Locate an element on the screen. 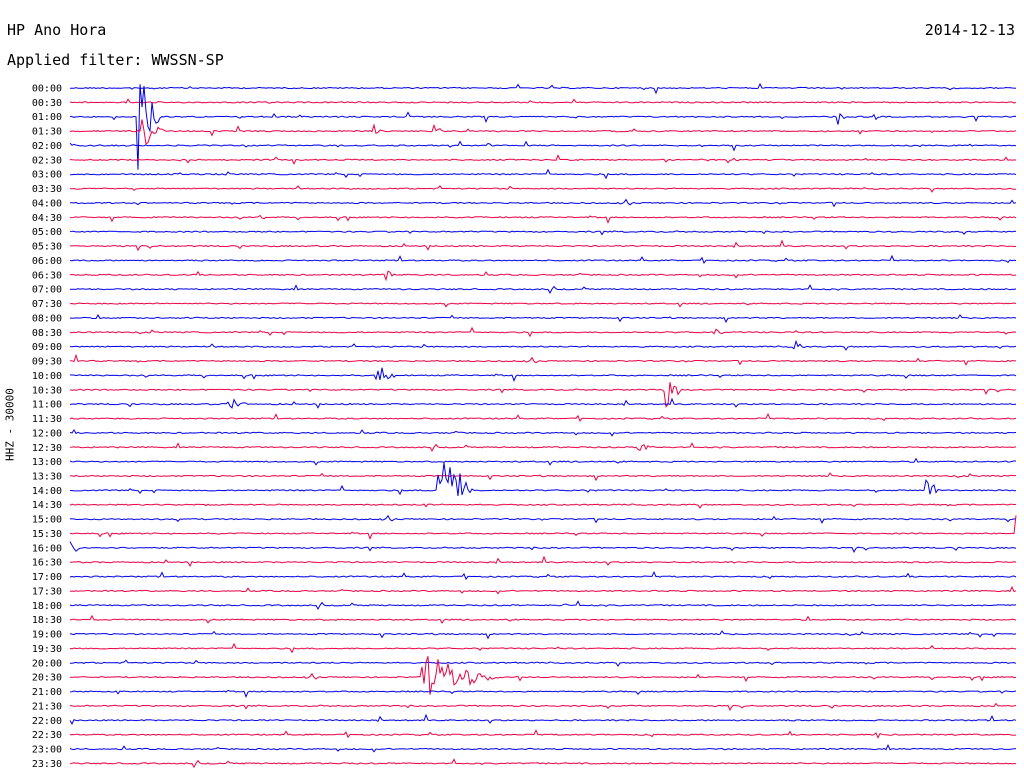 The image size is (1024, 780). time-tick-label: 12:30 is located at coordinates (47, 448).